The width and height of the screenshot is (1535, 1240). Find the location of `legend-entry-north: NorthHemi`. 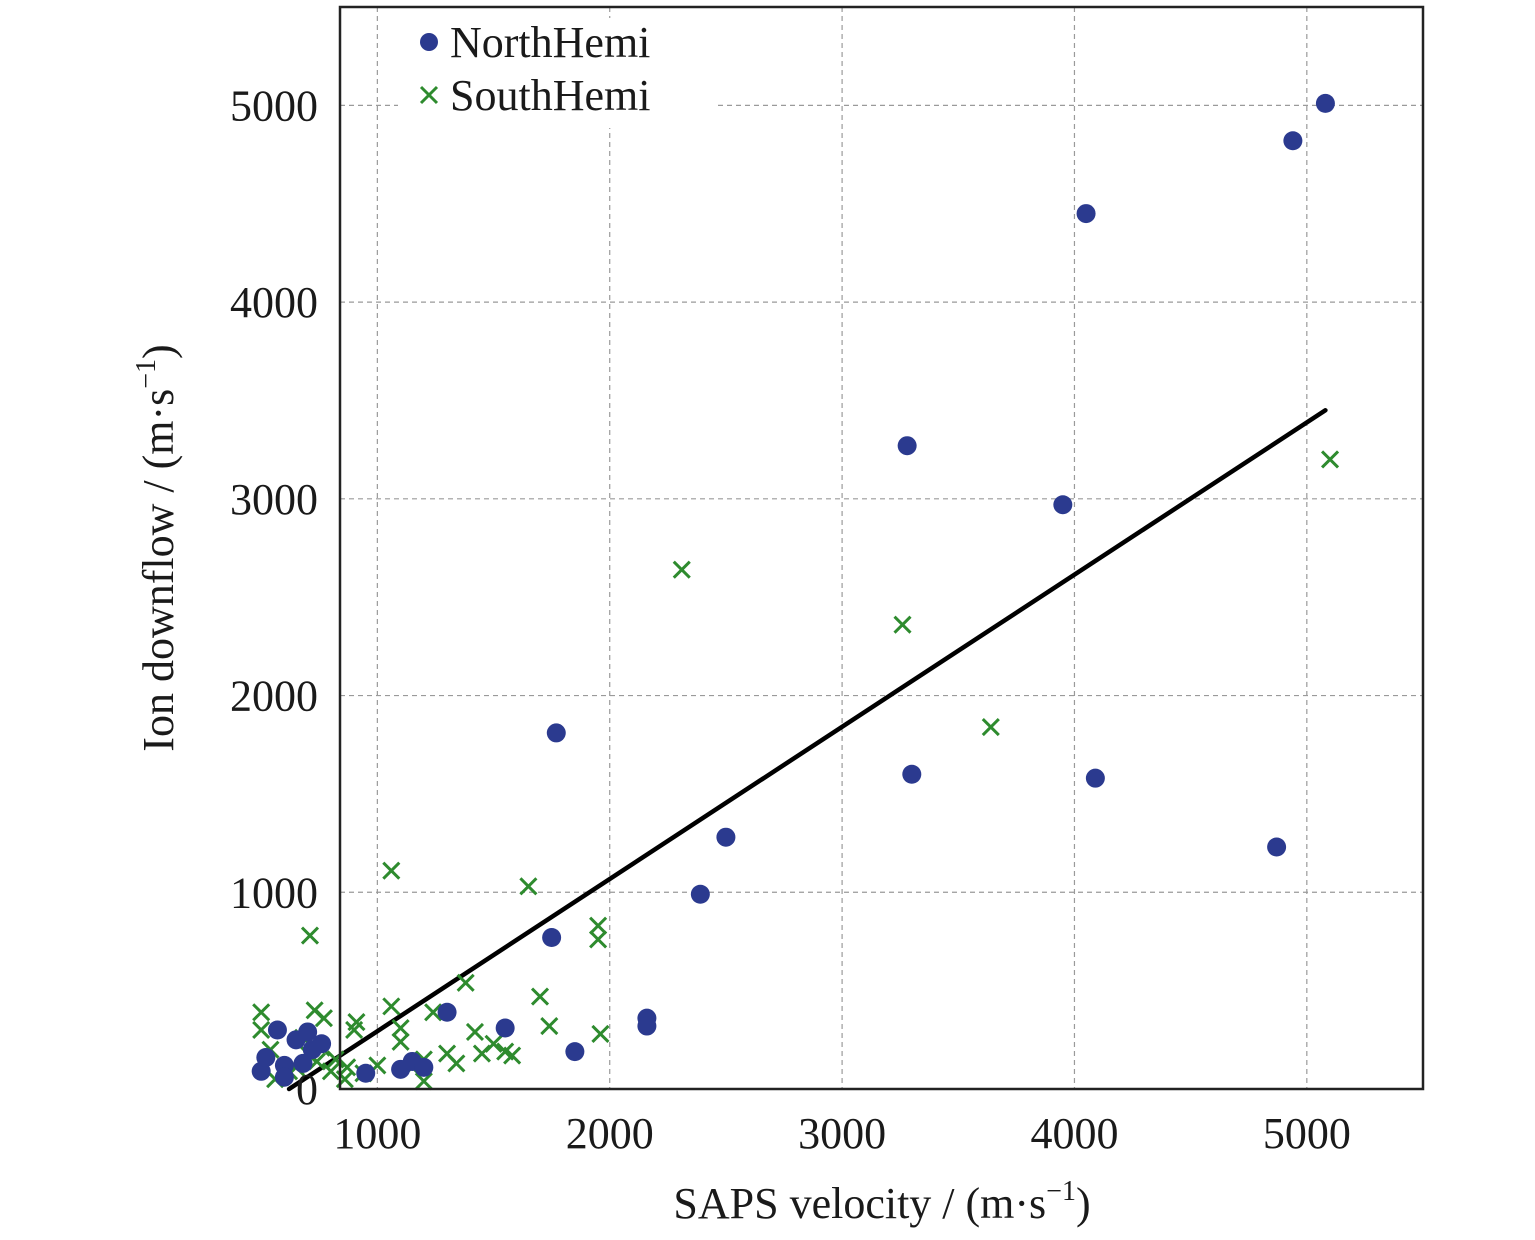

legend-entry-north: NorthHemi is located at coordinates (535, 42).